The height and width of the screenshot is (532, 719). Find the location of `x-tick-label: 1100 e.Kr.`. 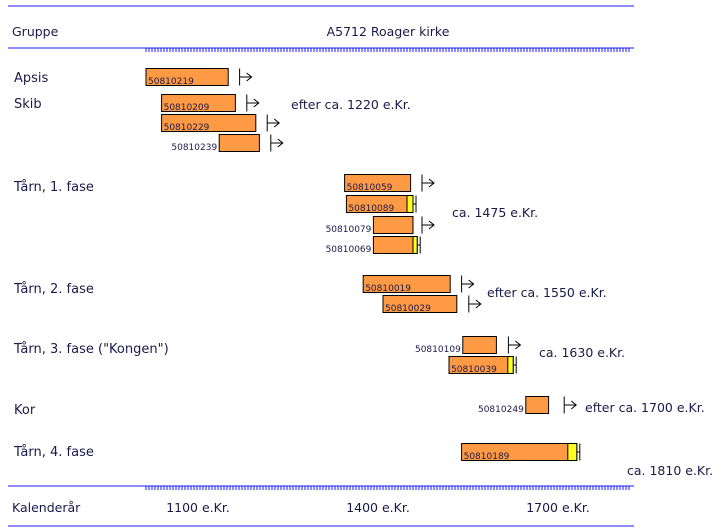

x-tick-label: 1100 e.Kr. is located at coordinates (198, 507).